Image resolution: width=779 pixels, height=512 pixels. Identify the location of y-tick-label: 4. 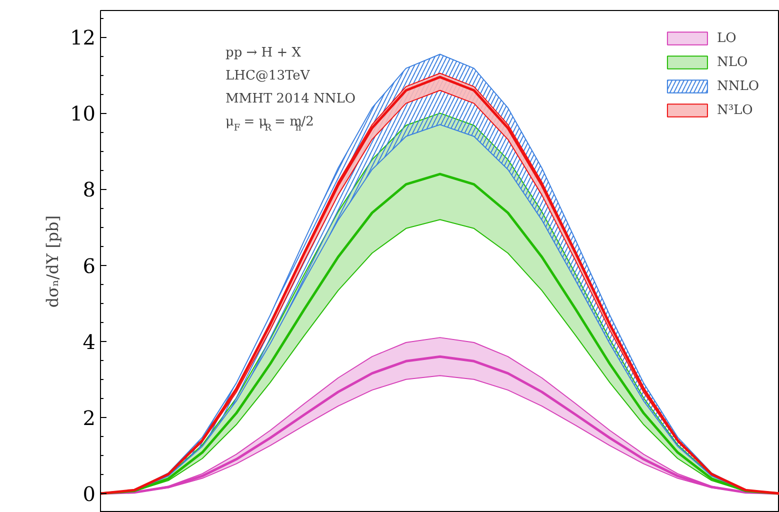
(89, 342).